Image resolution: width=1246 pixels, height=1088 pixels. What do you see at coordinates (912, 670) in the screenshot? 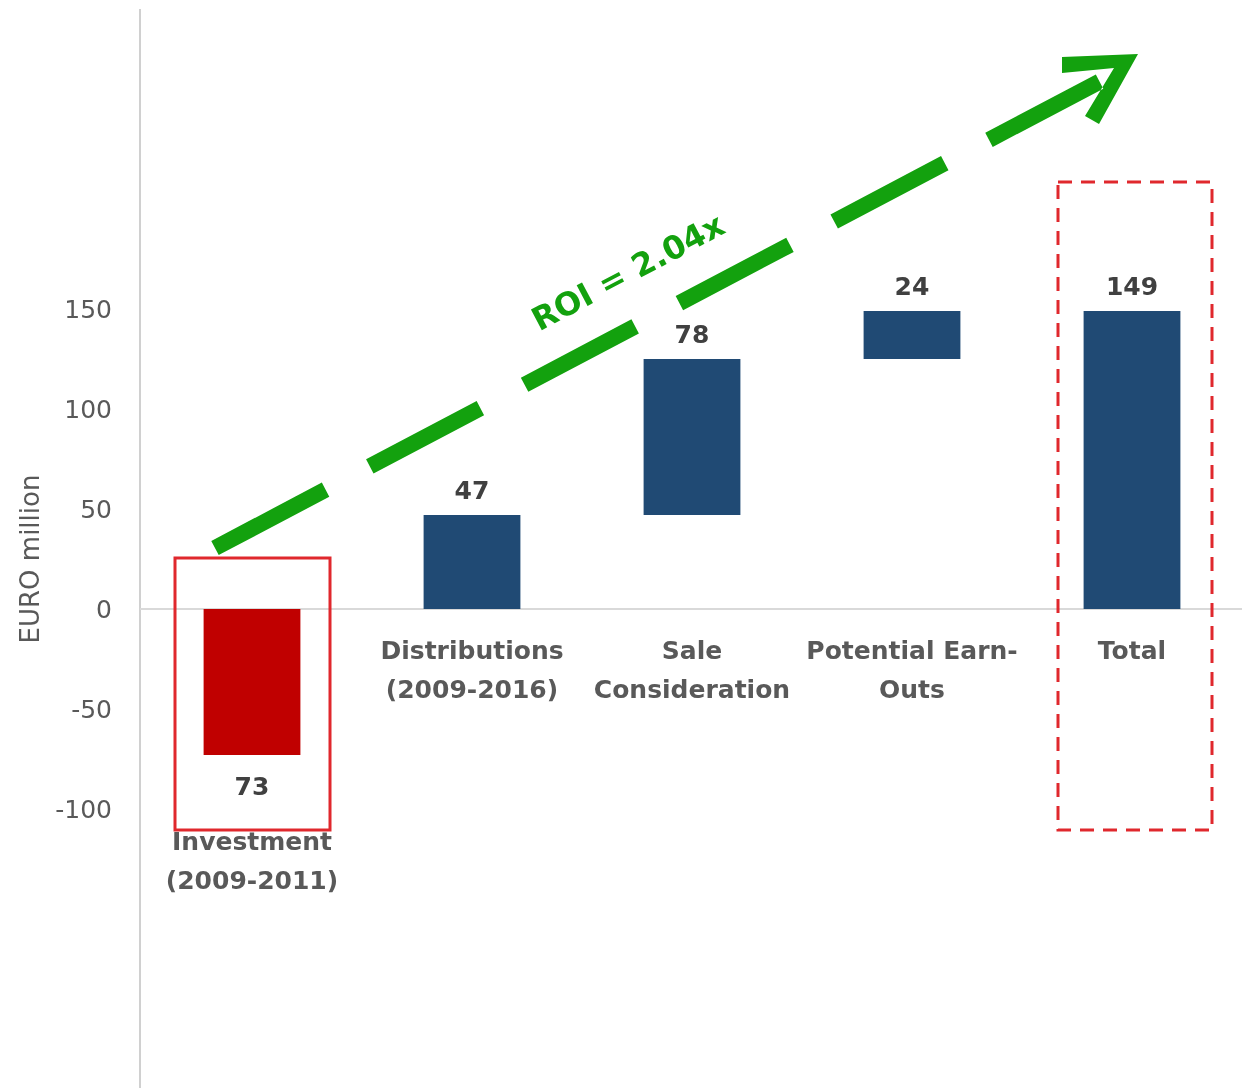
I see `x-tick-label: Potential Earn-Outs` at bounding box center [912, 670].